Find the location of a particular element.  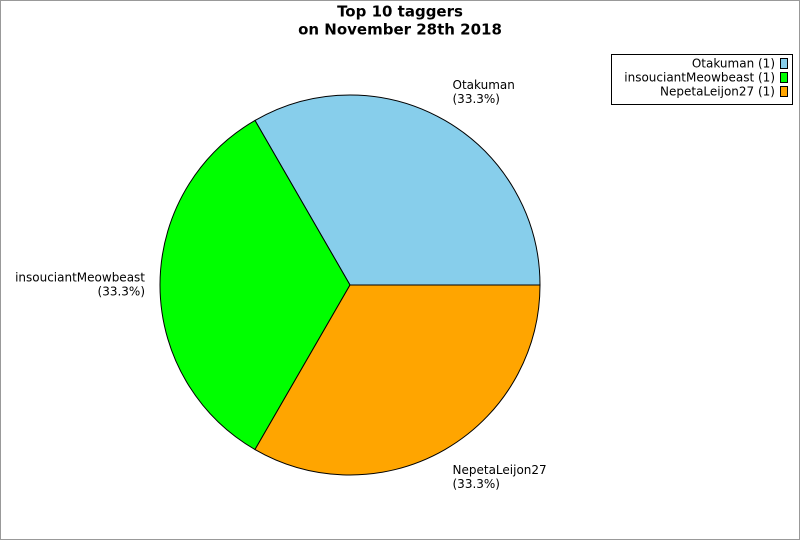

legend-box is located at coordinates (702, 79).